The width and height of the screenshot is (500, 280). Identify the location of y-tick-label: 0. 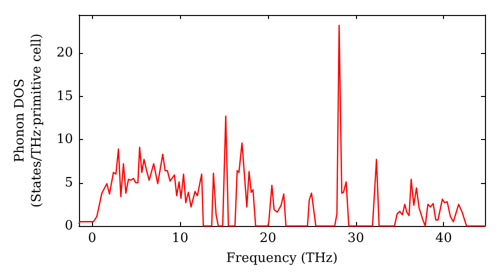
(68, 226).